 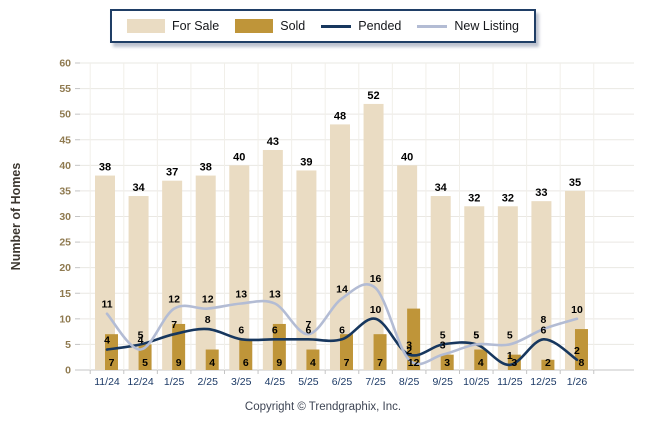 I want to click on x-tick-label: 11/24, so click(x=107, y=382).